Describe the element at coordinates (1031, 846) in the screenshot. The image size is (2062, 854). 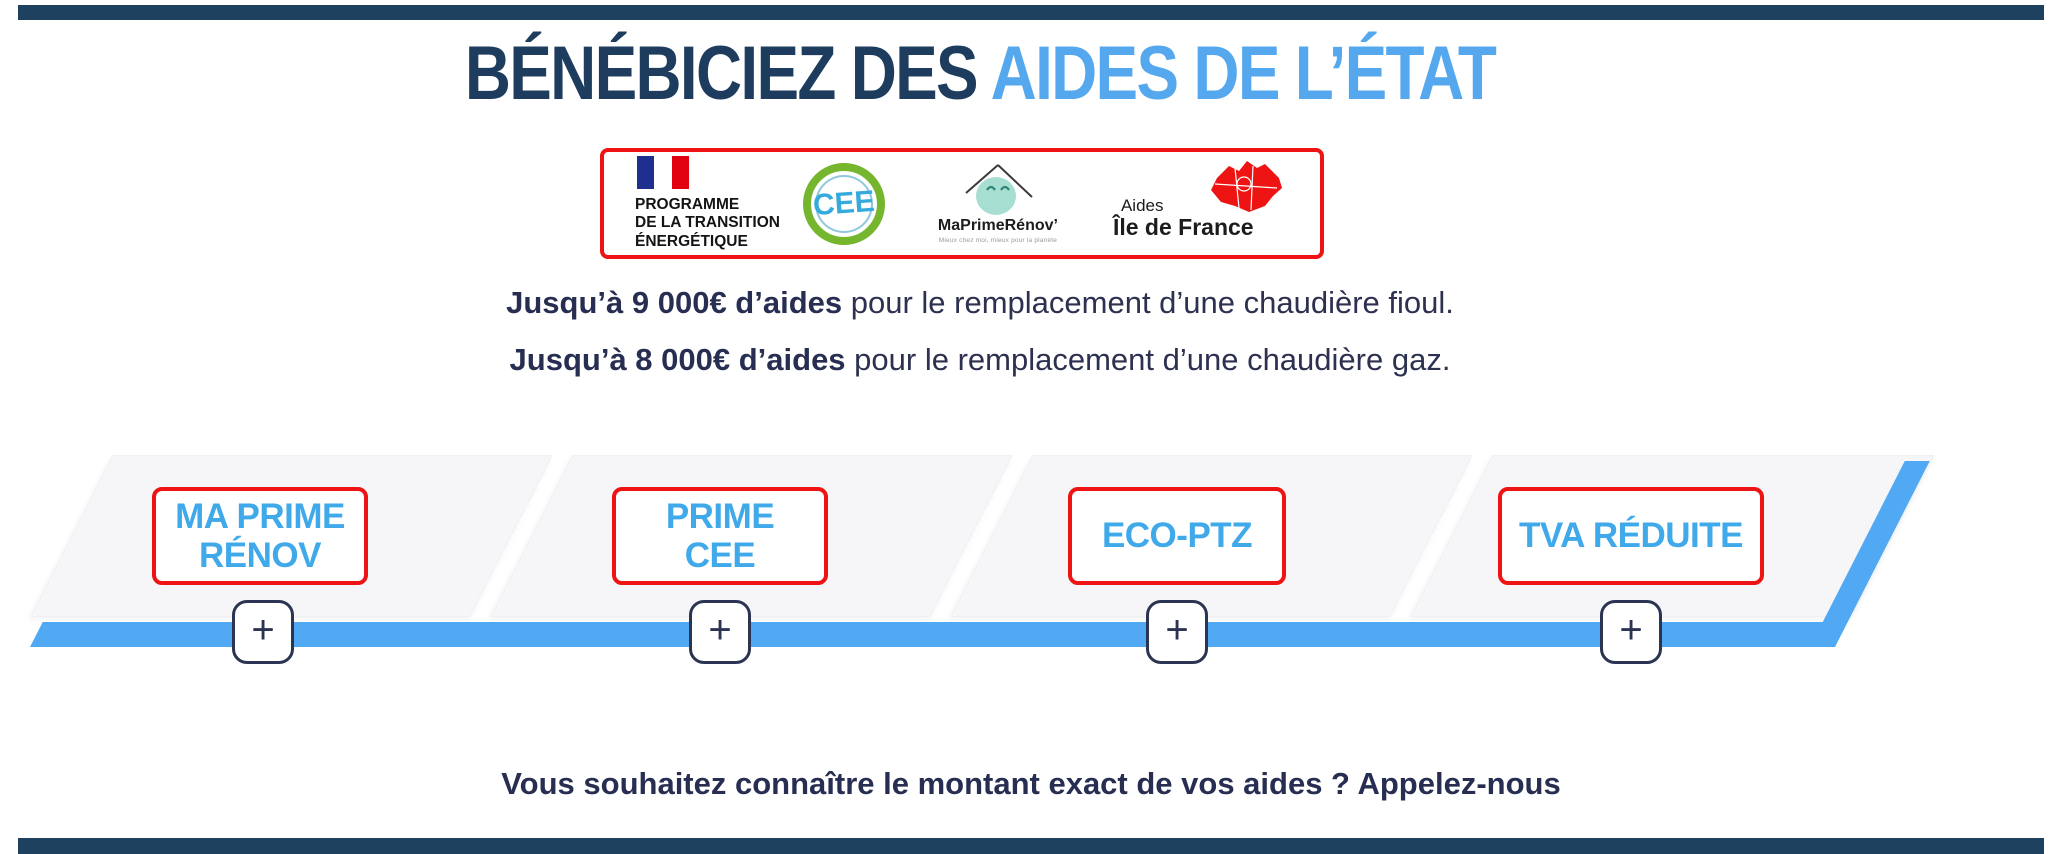
I see `bottom-divider-bar` at that location.